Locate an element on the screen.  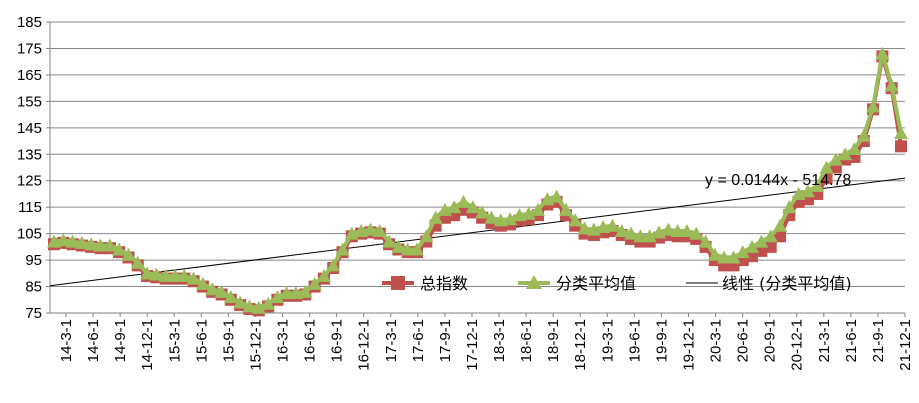
x-tick-label: 17-3-1 is located at coordinates (391, 340).